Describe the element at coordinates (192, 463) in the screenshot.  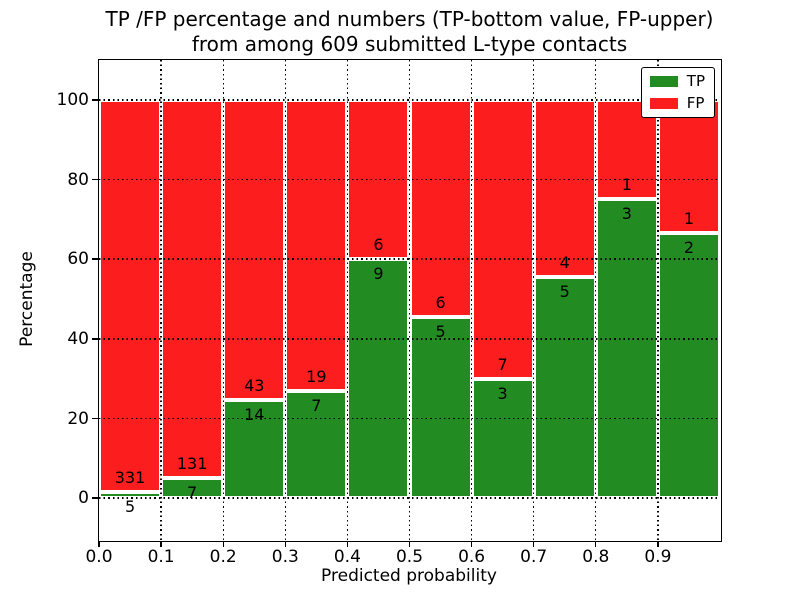
I see `fp-count-label: 131` at that location.